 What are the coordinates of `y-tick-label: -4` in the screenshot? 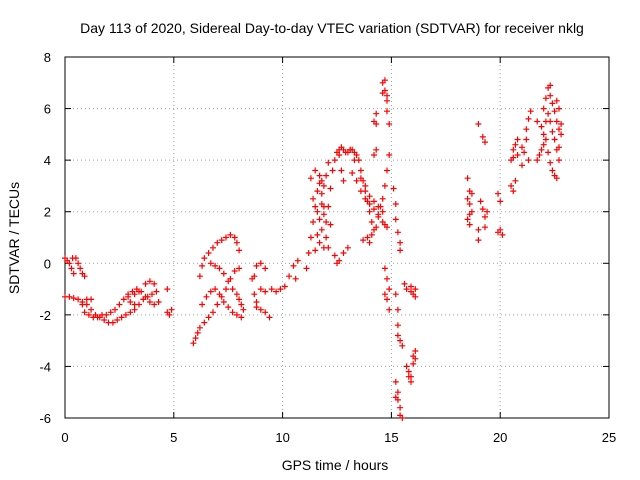 It's located at (45, 366).